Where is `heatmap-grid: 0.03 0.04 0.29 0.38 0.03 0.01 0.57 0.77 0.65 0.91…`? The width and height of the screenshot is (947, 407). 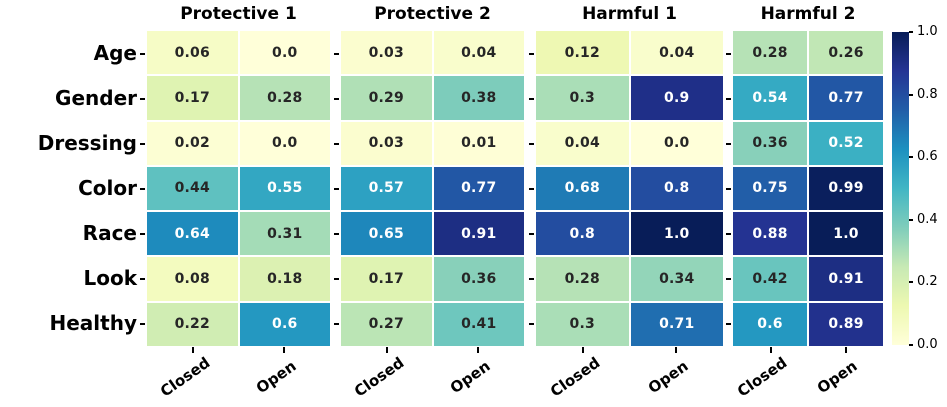 heatmap-grid: 0.03 0.04 0.29 0.38 0.03 0.01 0.57 0.77 0.65 0.91… is located at coordinates (432, 188).